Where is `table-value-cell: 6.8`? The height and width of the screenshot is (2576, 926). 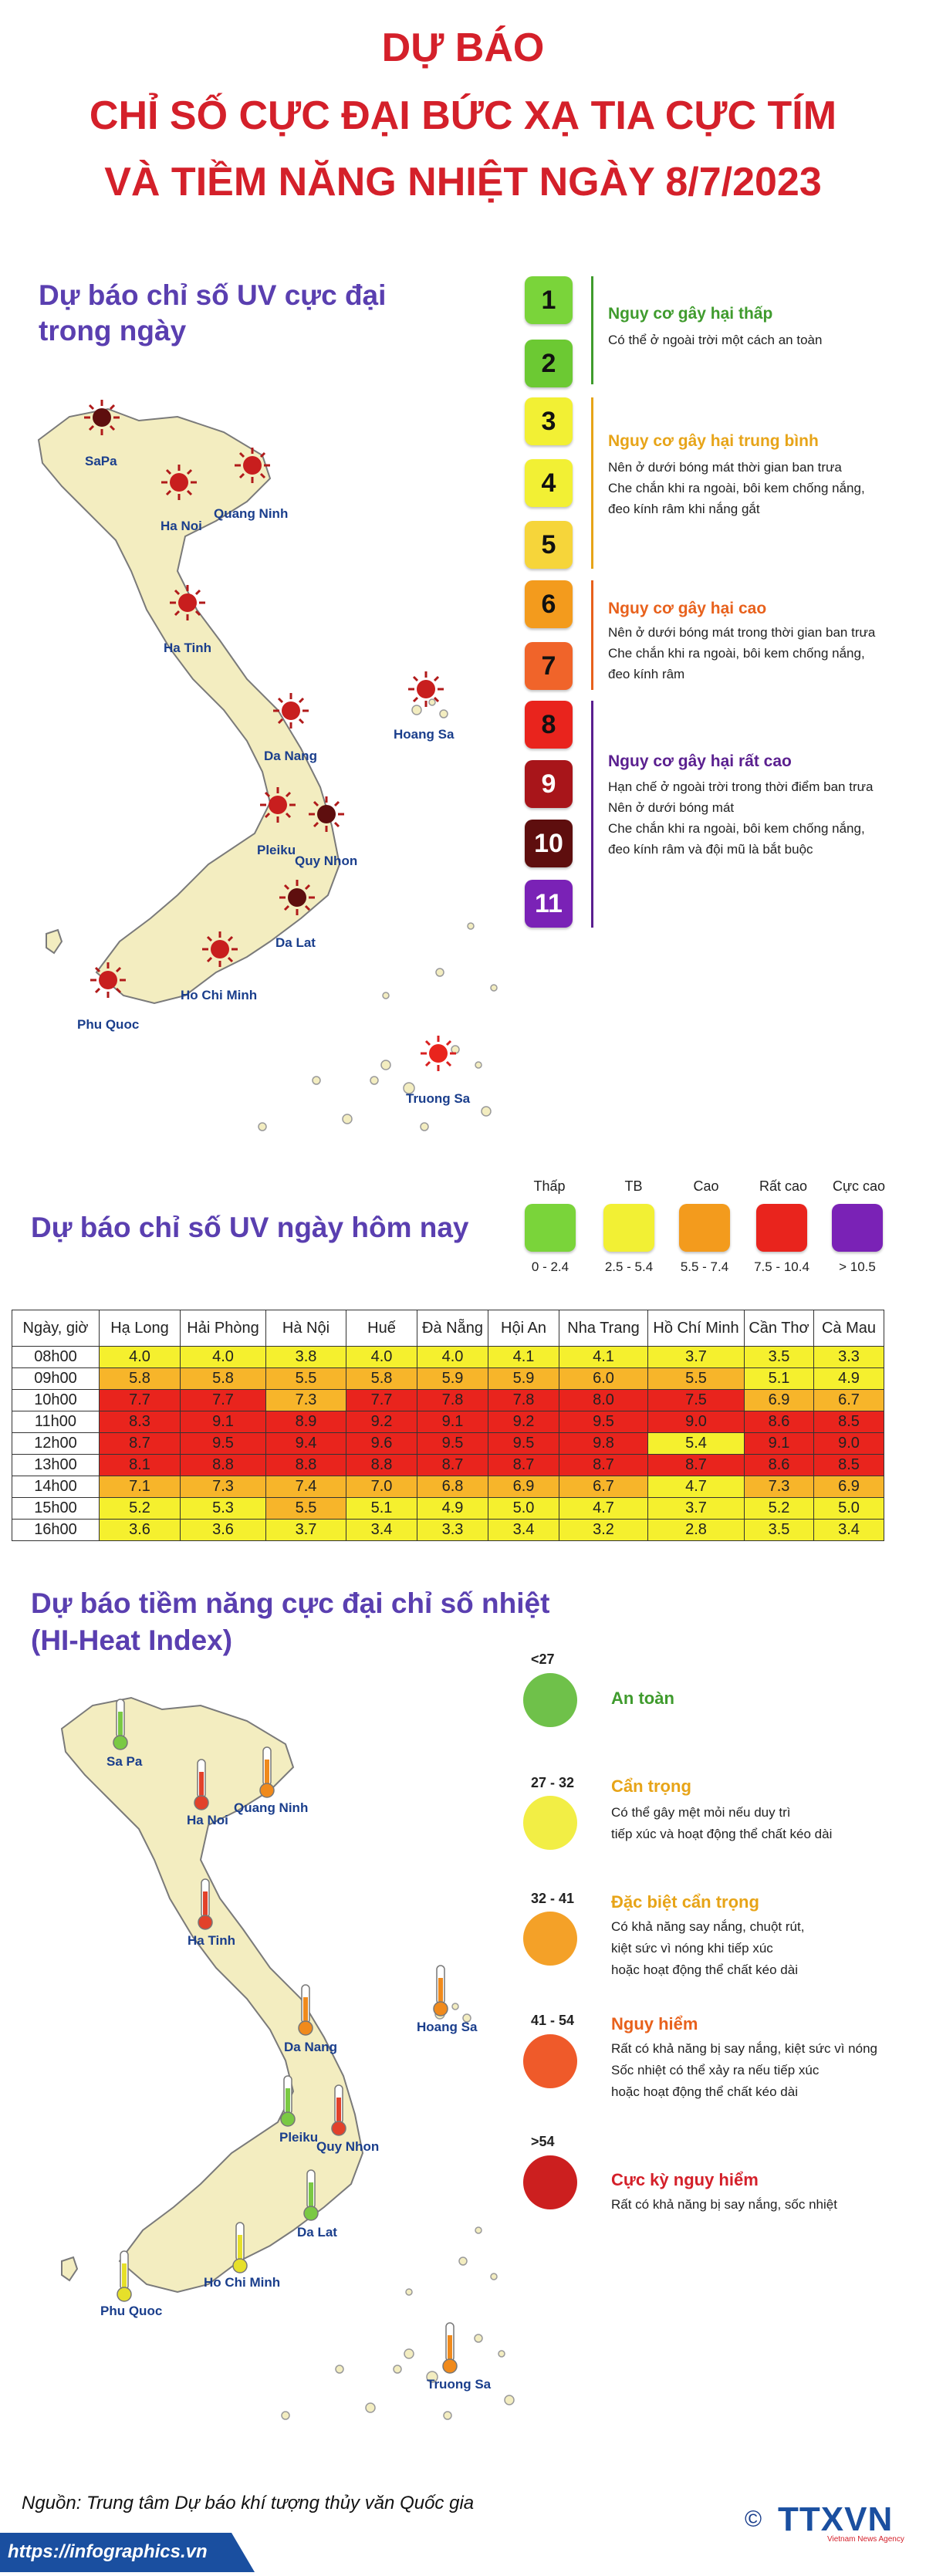
table-value-cell: 6.8 is located at coordinates (453, 1487).